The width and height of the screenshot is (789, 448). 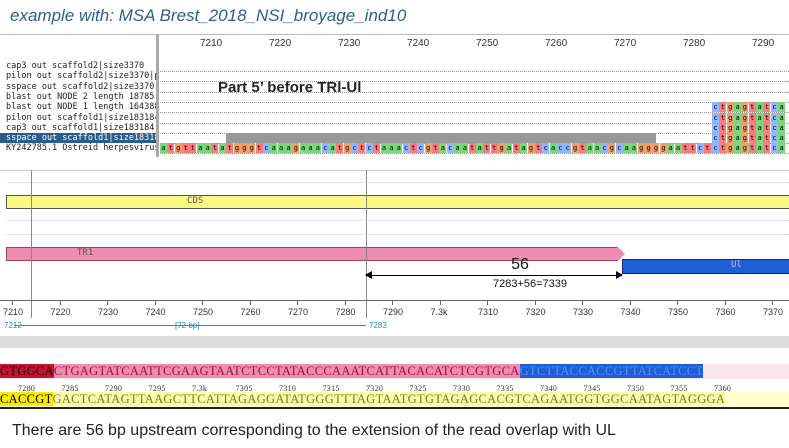 What do you see at coordinates (108, 312) in the screenshot?
I see `axis-tick-label: 7230` at bounding box center [108, 312].